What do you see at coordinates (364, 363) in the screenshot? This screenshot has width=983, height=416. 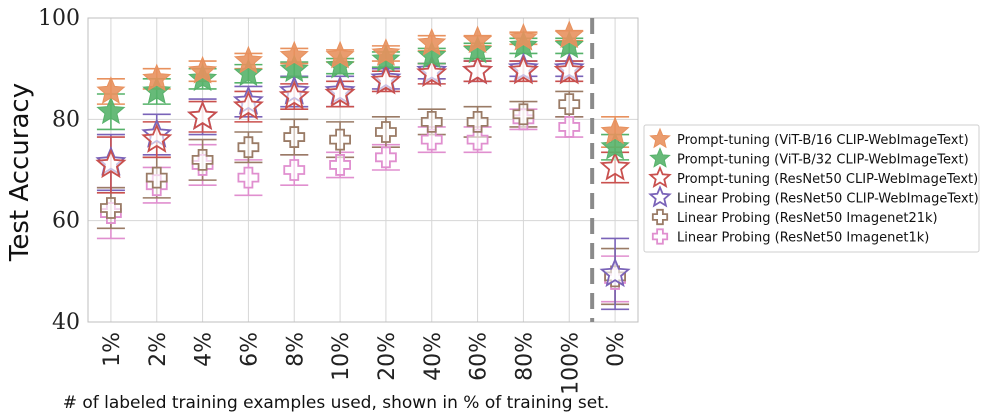 I see `x-axis-ticks: 1% 2% 4% 6% 8% 10% 20% 40% 60% 80% 100% 0%` at bounding box center [364, 363].